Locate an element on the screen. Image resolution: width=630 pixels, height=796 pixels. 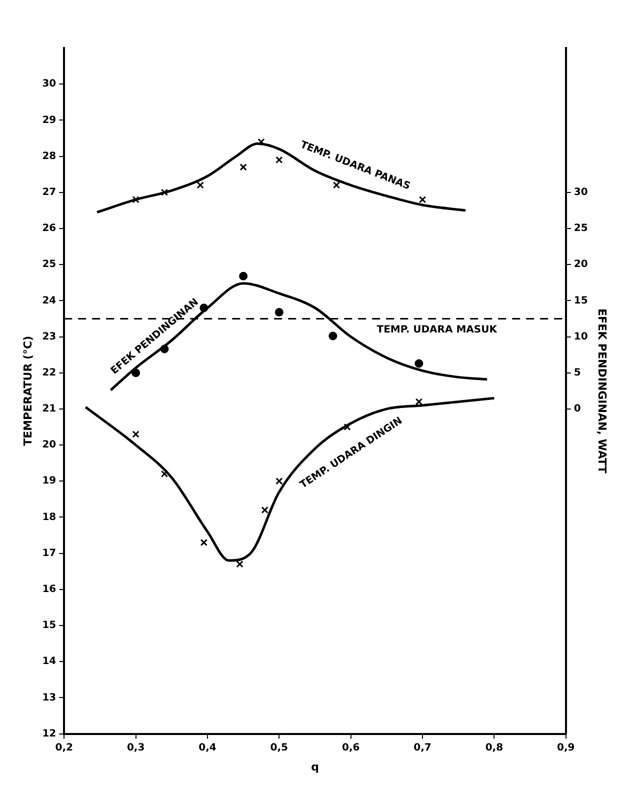
y-tick-label: 29 is located at coordinates (49, 120).